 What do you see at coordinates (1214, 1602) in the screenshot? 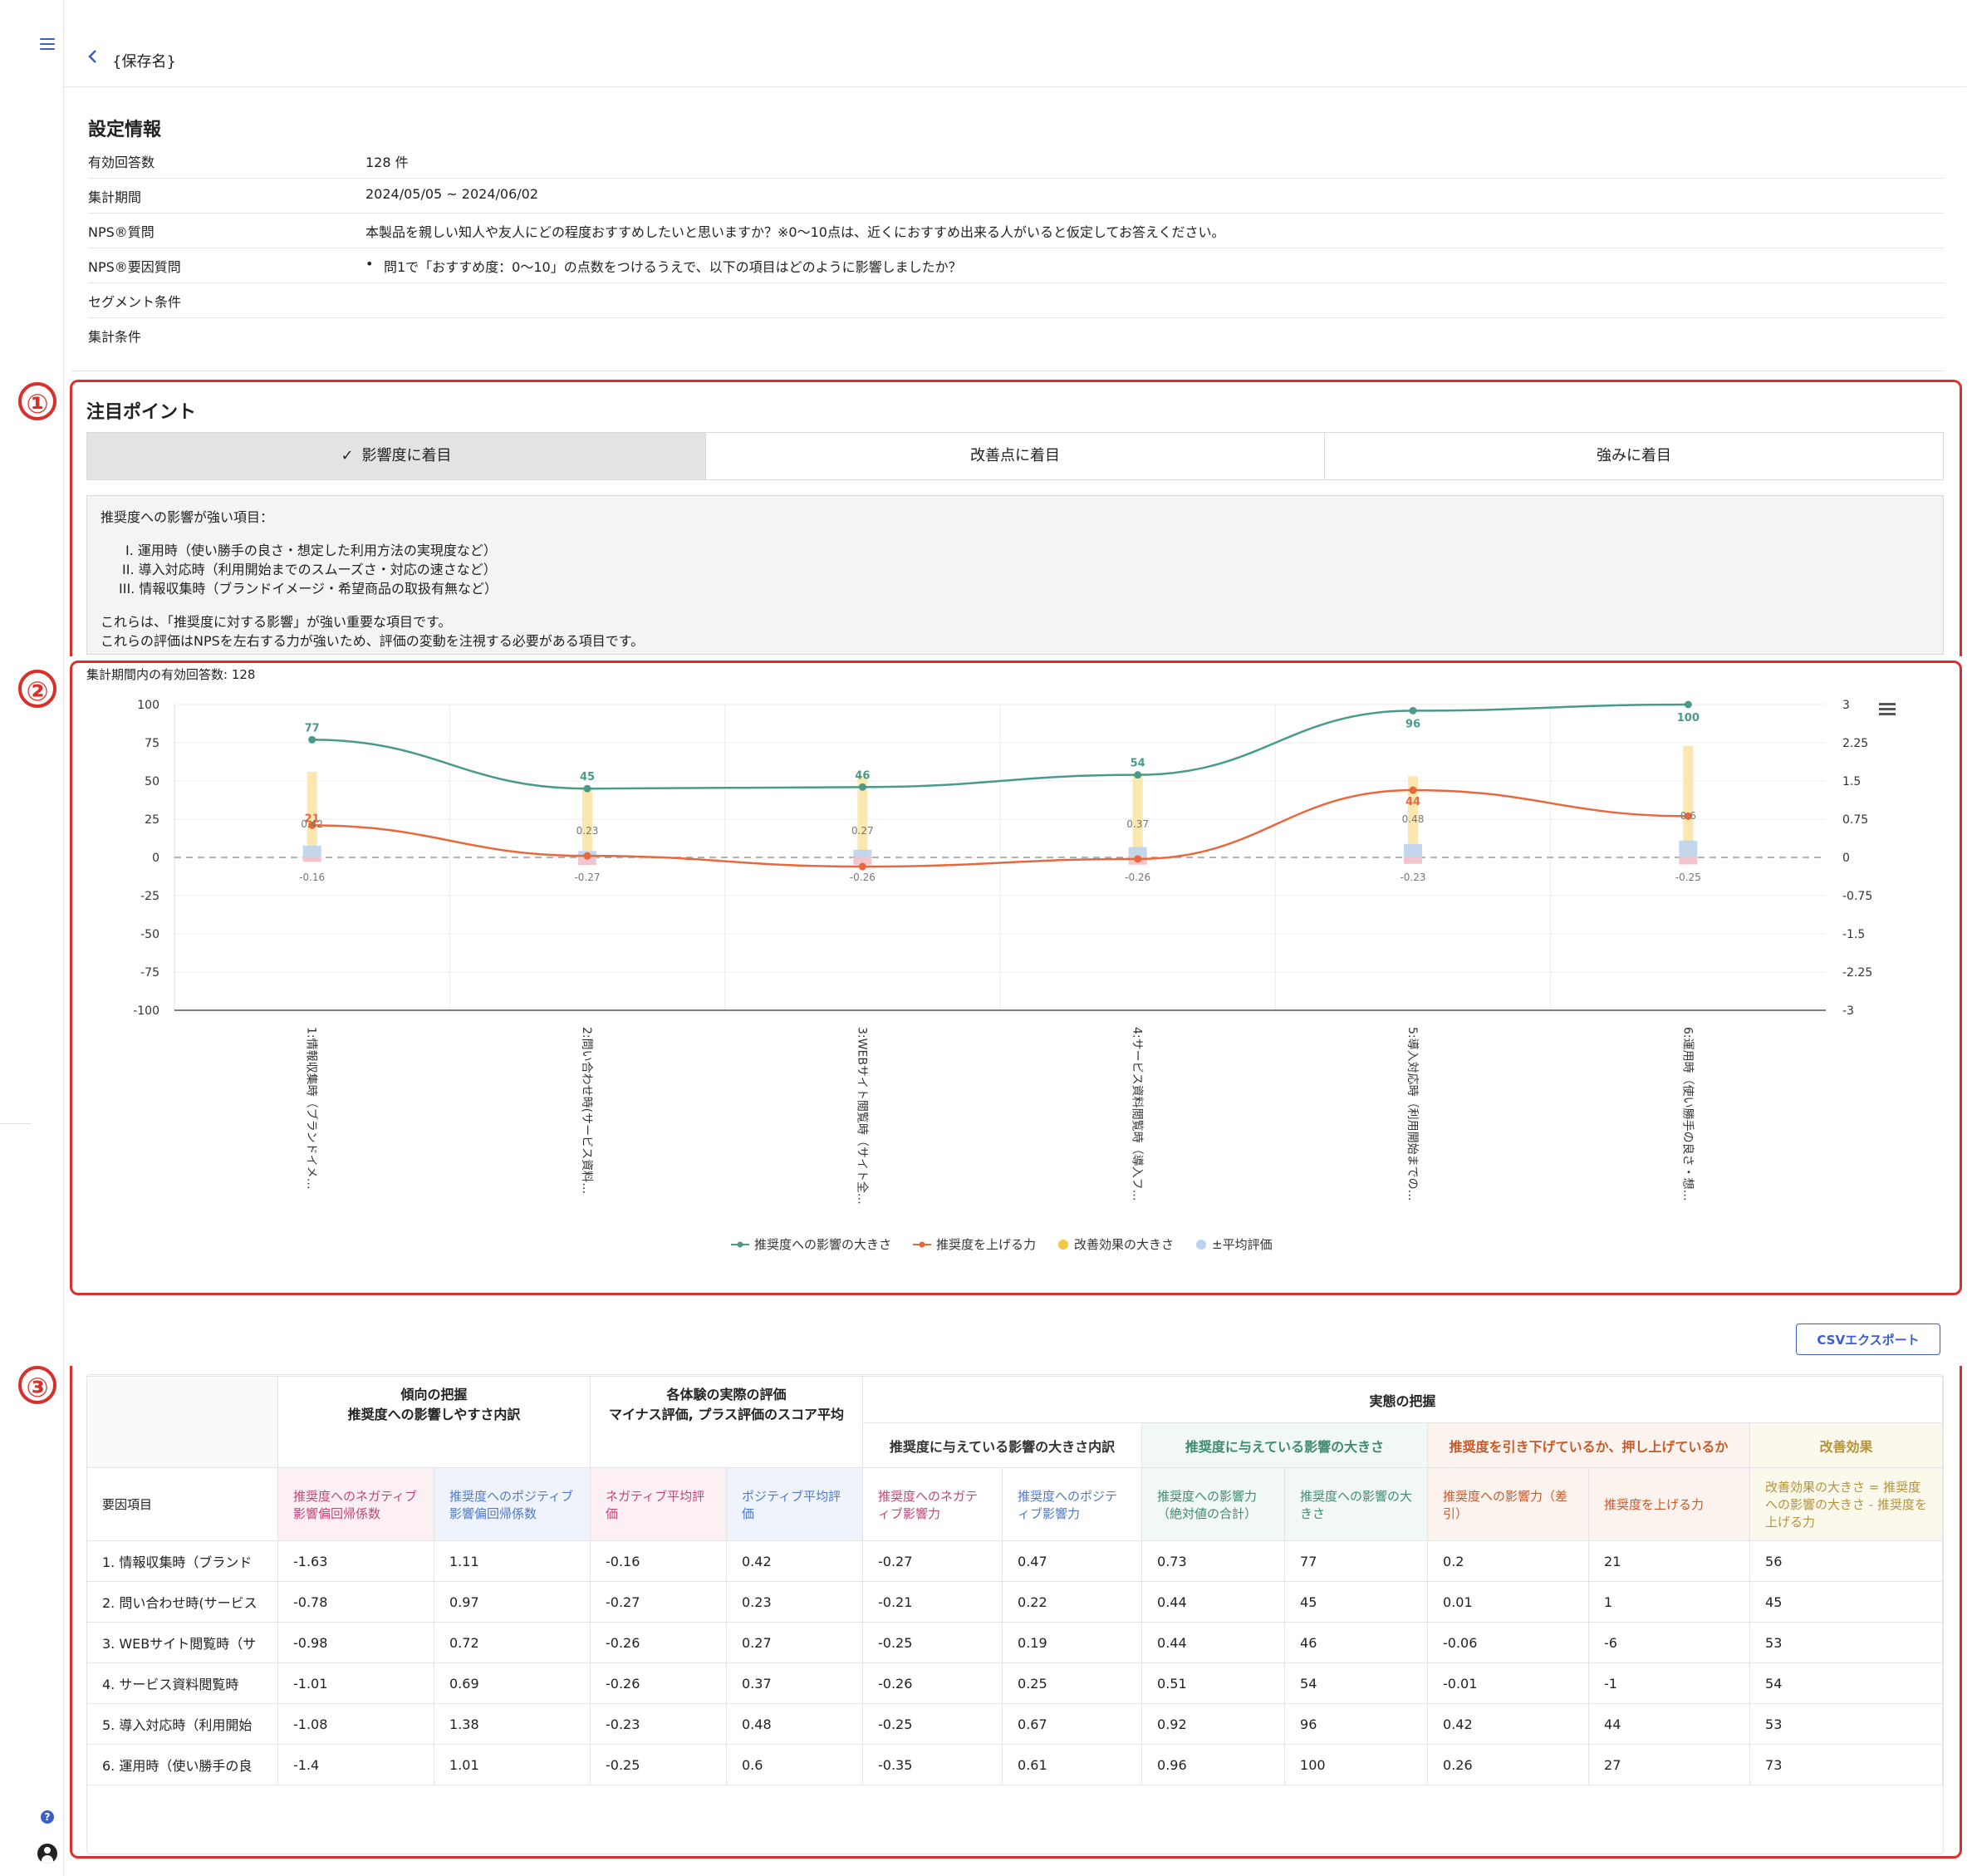
I see `cell: 0.44` at bounding box center [1214, 1602].